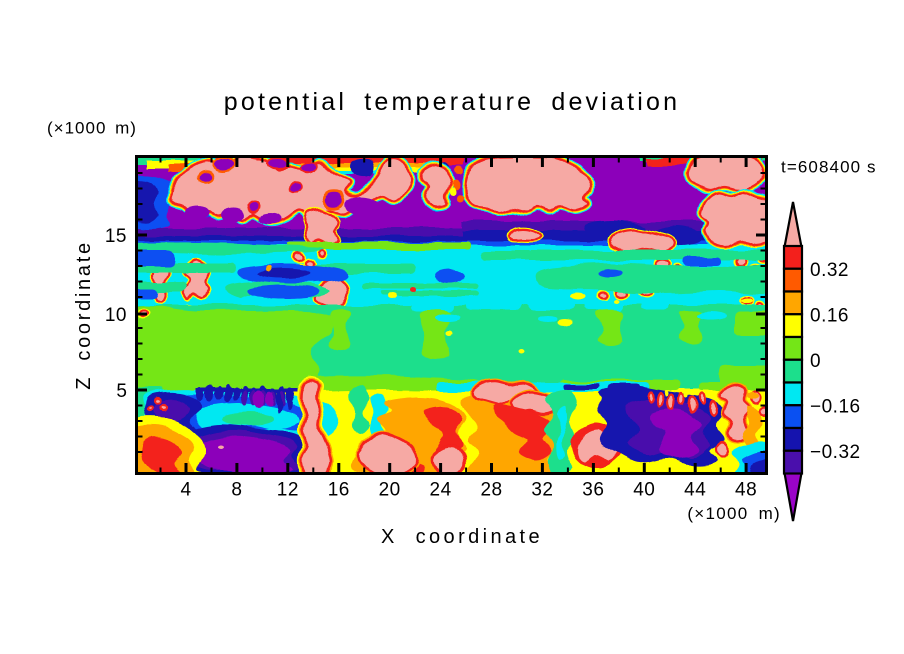  What do you see at coordinates (835, 452) in the screenshot?
I see `svg-text: −0.32` at bounding box center [835, 452].